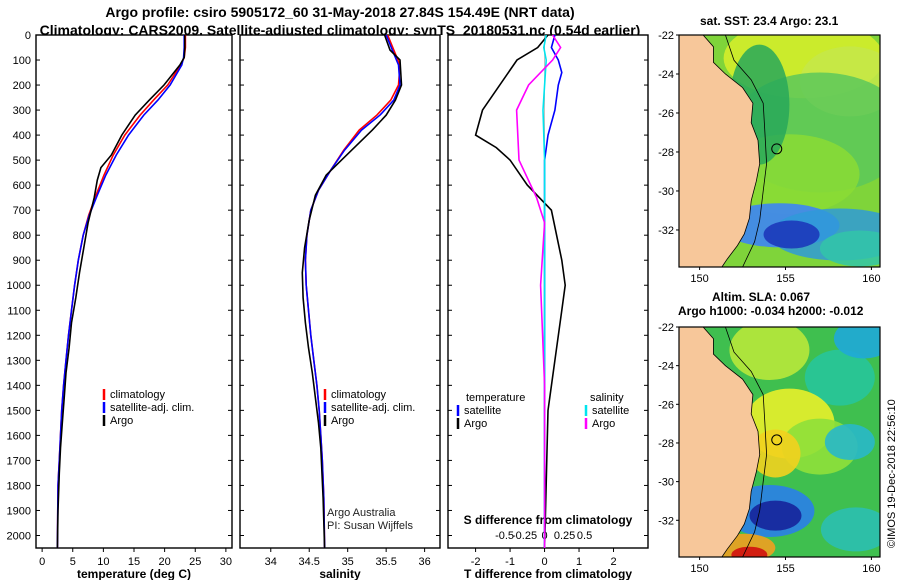 The image size is (900, 580). Describe the element at coordinates (361, 513) in the screenshot. I see `credit-argo-australia: Argo Australia` at that location.